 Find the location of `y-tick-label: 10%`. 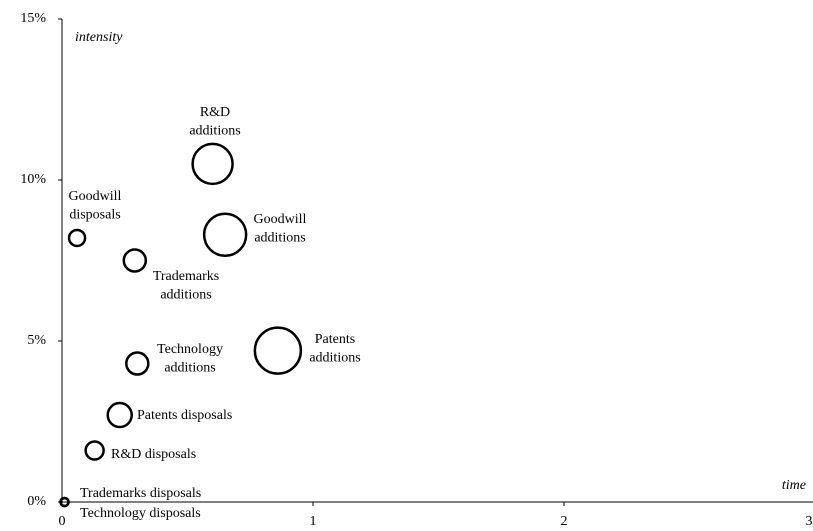

y-tick-label: 10% is located at coordinates (33, 179).